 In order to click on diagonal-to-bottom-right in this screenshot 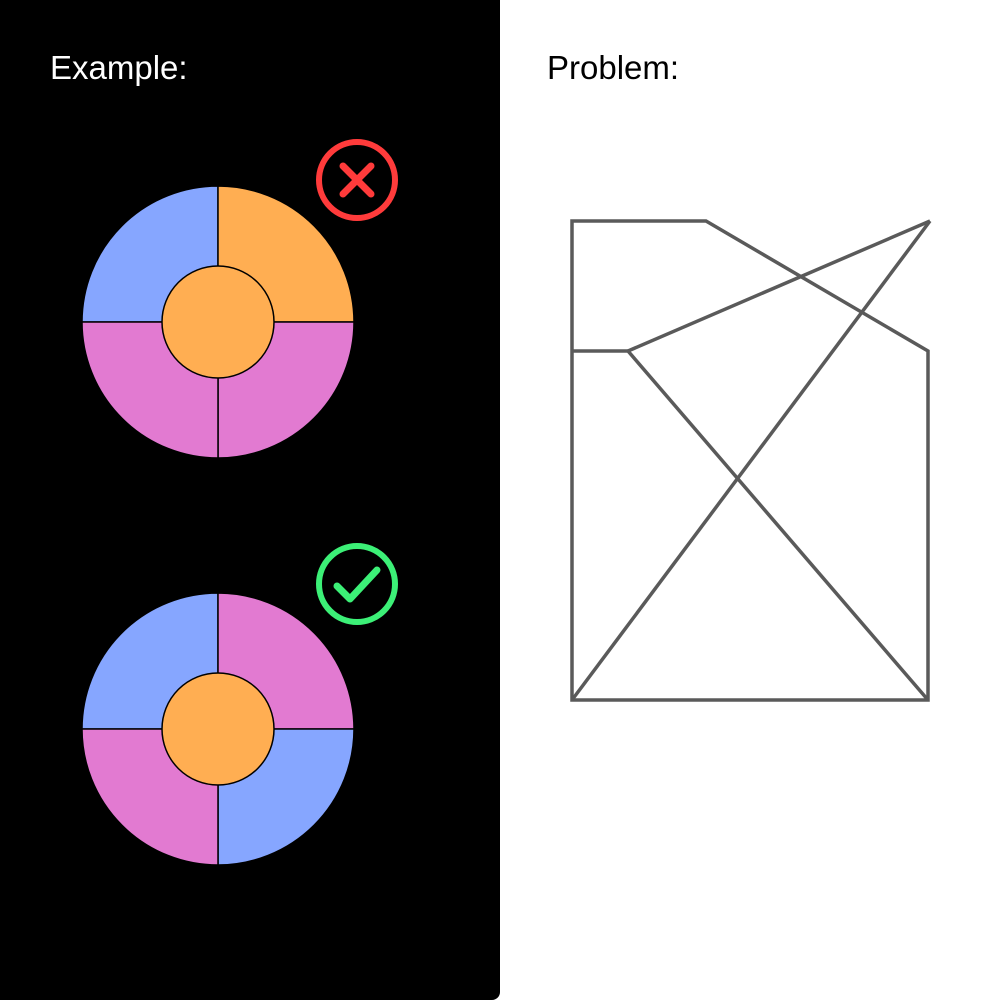, I will do `click(778, 525)`.